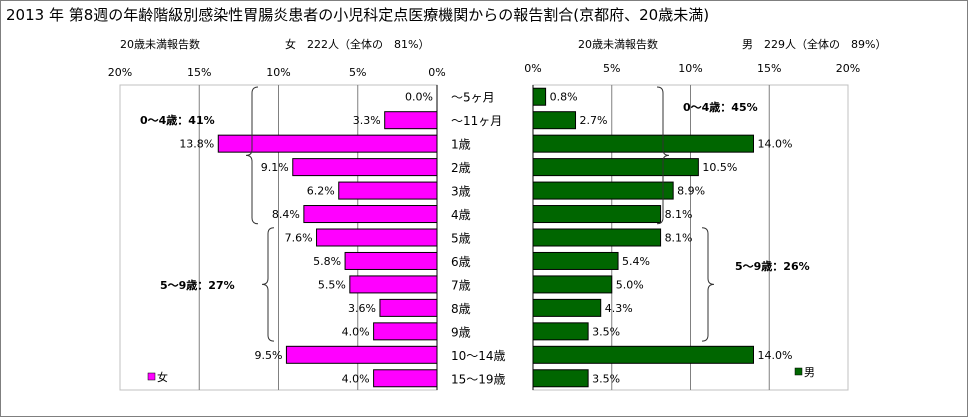  I want to click on female-x-tick-label: 10%, so click(278, 72).